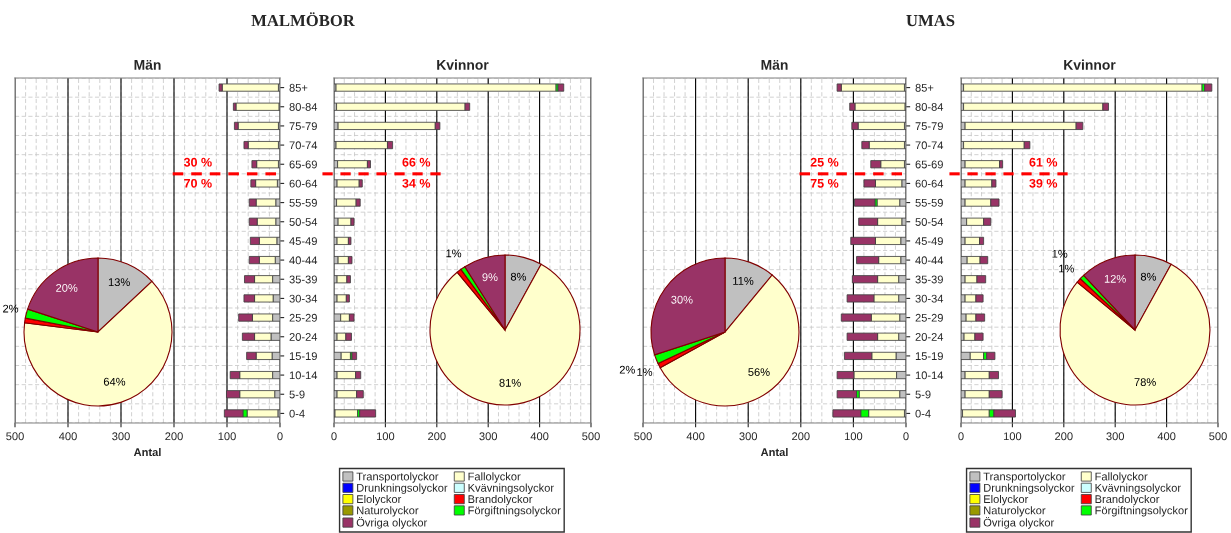  I want to click on annotation: 25 %, so click(824, 162).